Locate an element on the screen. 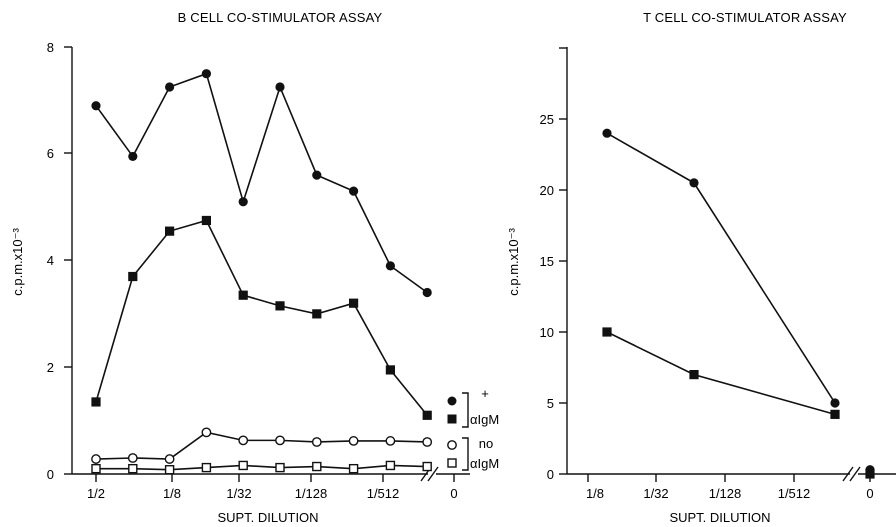  t-y-tick-label: 5 is located at coordinates (550, 403).